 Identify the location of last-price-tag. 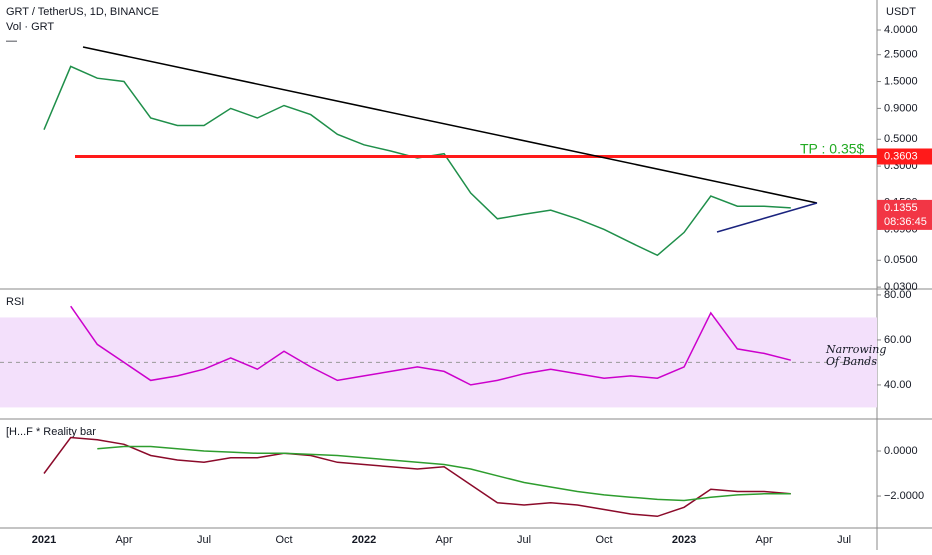
(904, 214).